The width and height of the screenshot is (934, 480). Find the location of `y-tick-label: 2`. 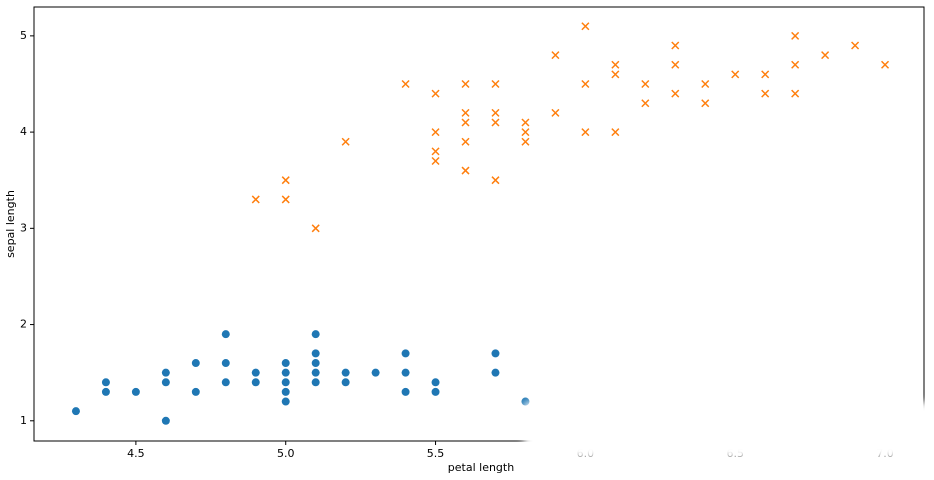

y-tick-label: 2 is located at coordinates (23, 324).